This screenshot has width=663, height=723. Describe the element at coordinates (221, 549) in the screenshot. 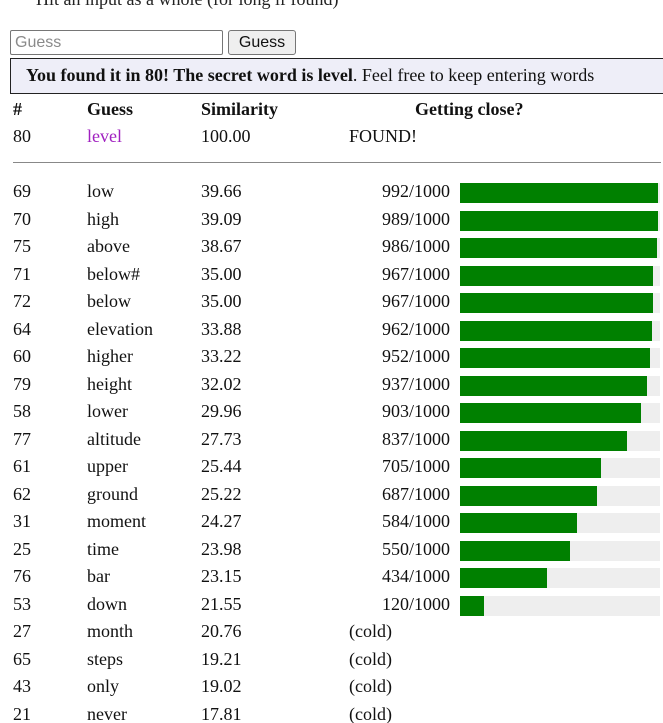

I see `row-similarity: 23.98` at that location.